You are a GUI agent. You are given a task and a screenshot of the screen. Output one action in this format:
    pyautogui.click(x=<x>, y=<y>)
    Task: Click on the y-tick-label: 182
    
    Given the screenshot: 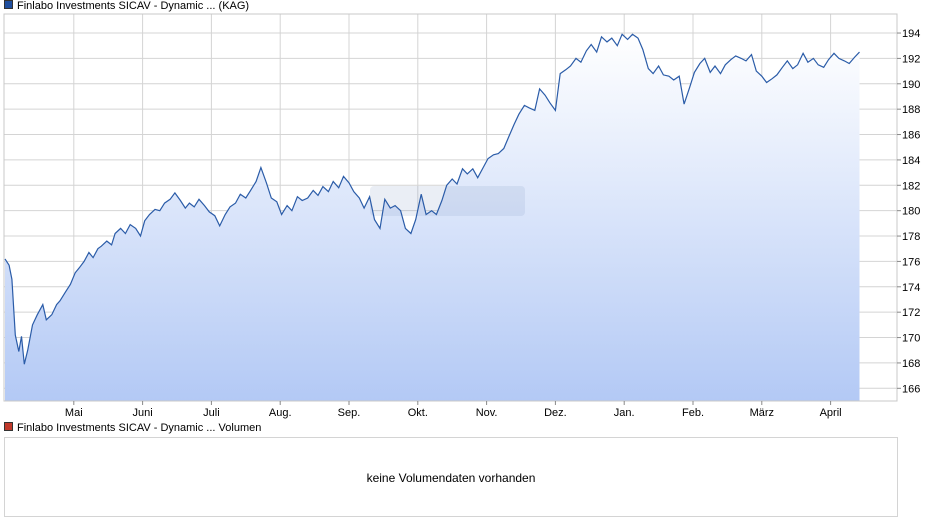 What is the action you would take?
    pyautogui.click(x=911, y=186)
    